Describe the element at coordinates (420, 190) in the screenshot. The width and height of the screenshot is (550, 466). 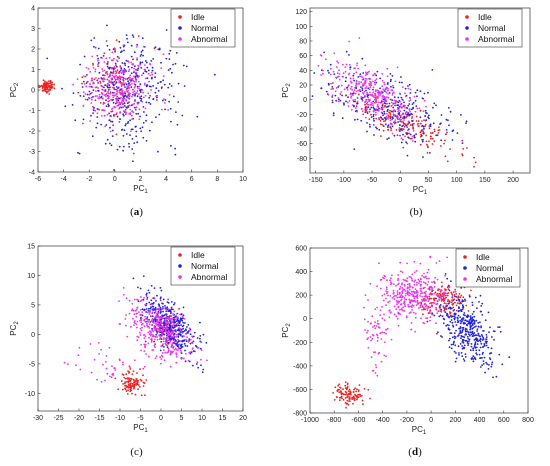
I see `x-axis-label: PC1` at that location.